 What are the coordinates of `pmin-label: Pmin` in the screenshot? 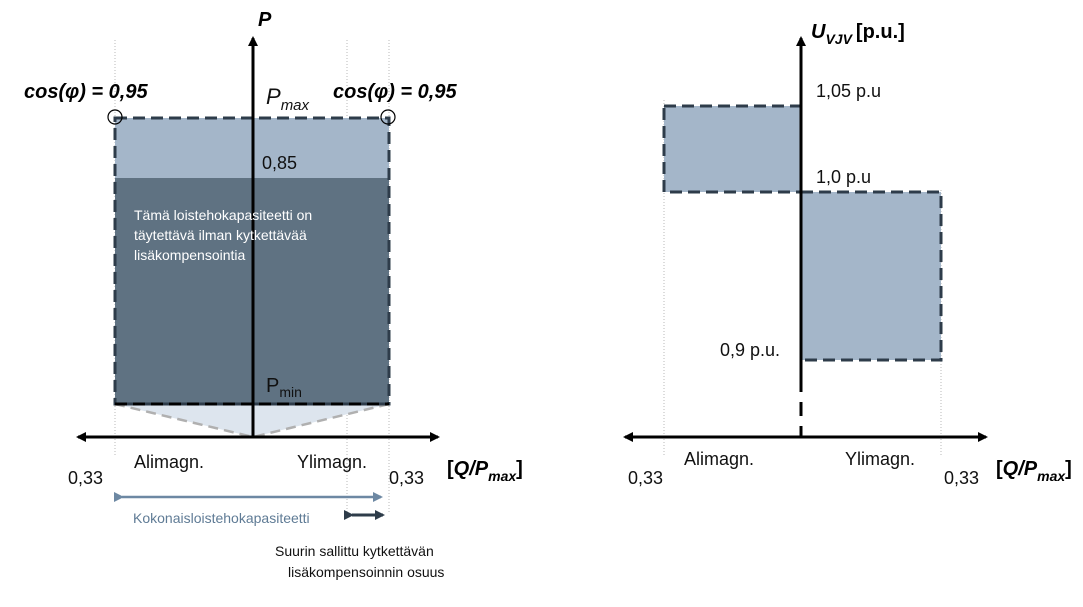 It's located at (284, 387).